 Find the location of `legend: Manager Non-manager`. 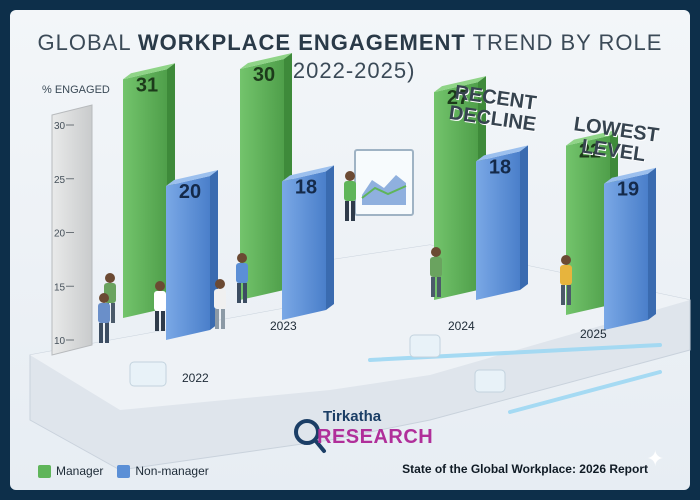

legend: Manager Non-manager is located at coordinates (130, 471).